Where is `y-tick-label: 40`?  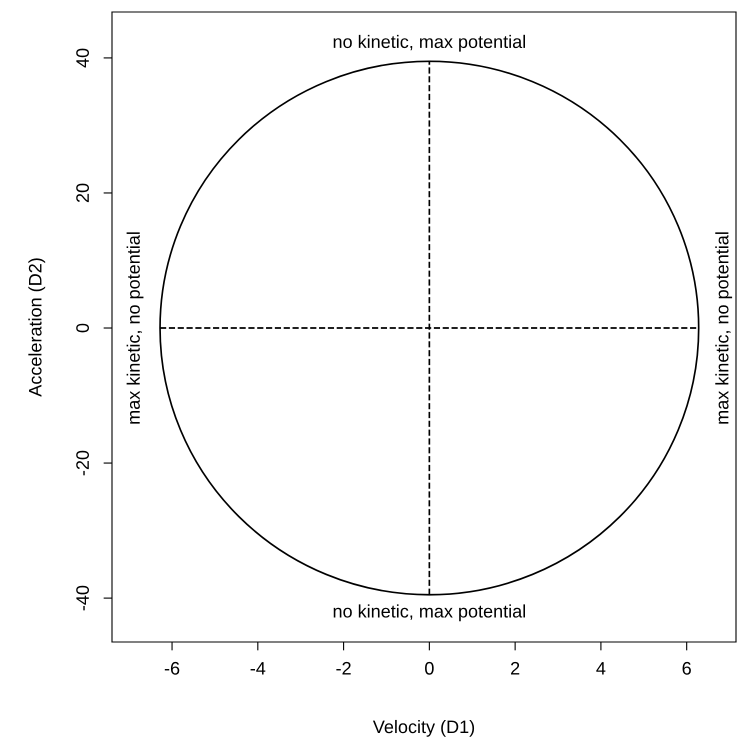 y-tick-label: 40 is located at coordinates (82, 58).